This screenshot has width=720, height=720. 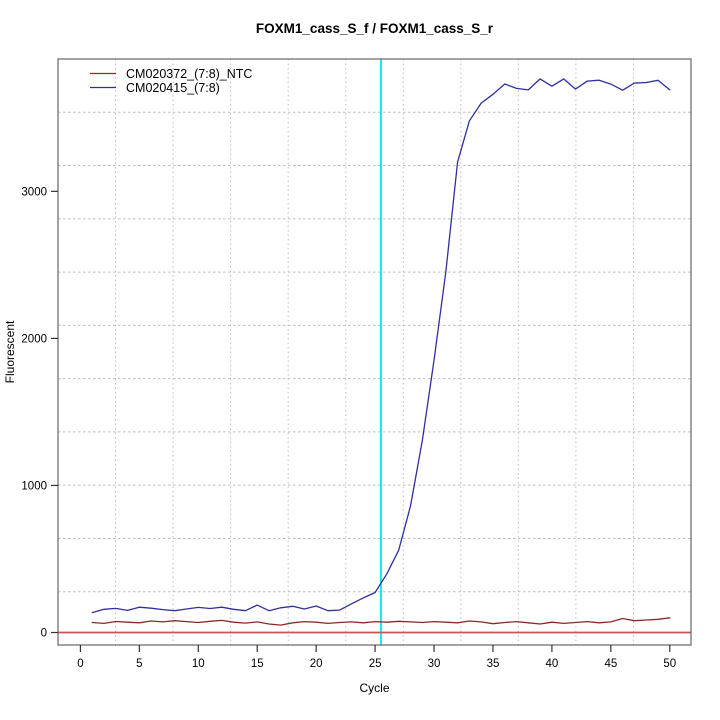 What do you see at coordinates (34, 192) in the screenshot?
I see `y-tick-label: 3000` at bounding box center [34, 192].